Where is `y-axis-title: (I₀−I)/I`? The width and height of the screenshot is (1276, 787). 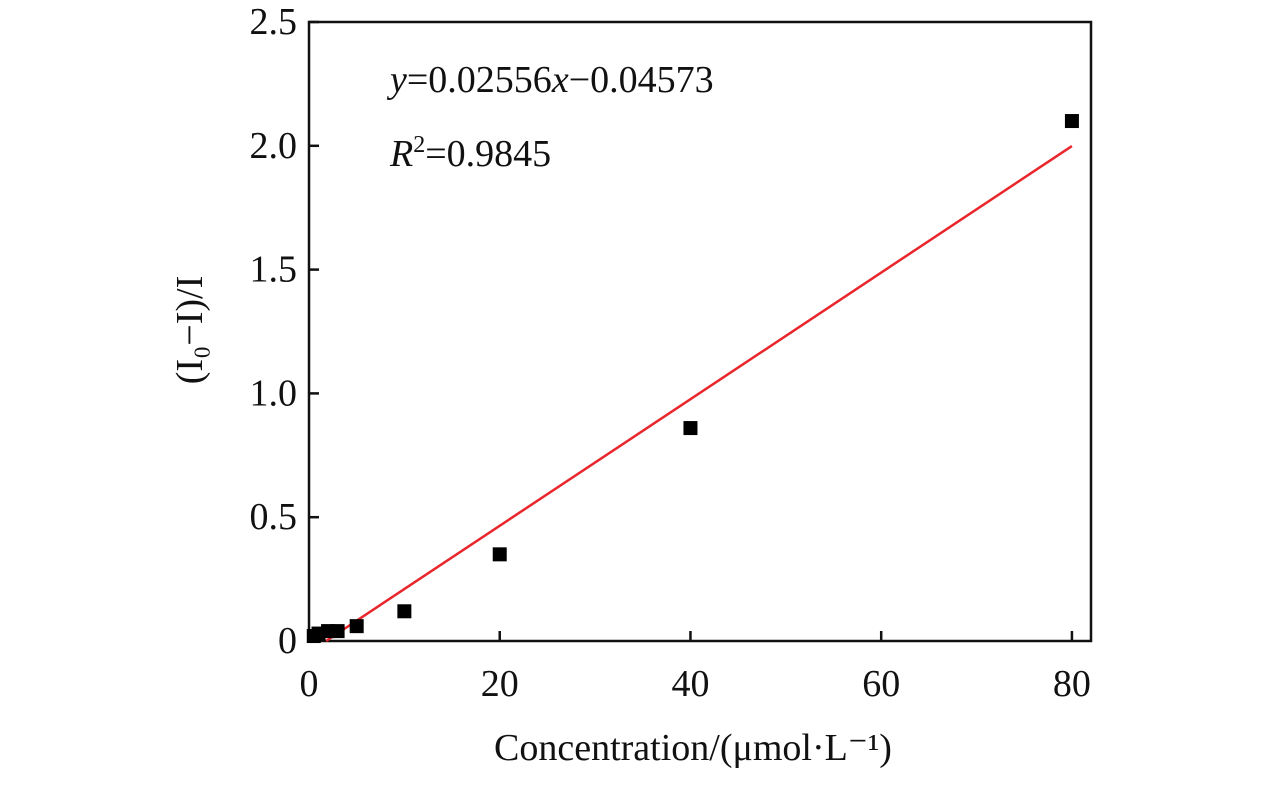 y-axis-title: (I₀−I)/I is located at coordinates (190, 330).